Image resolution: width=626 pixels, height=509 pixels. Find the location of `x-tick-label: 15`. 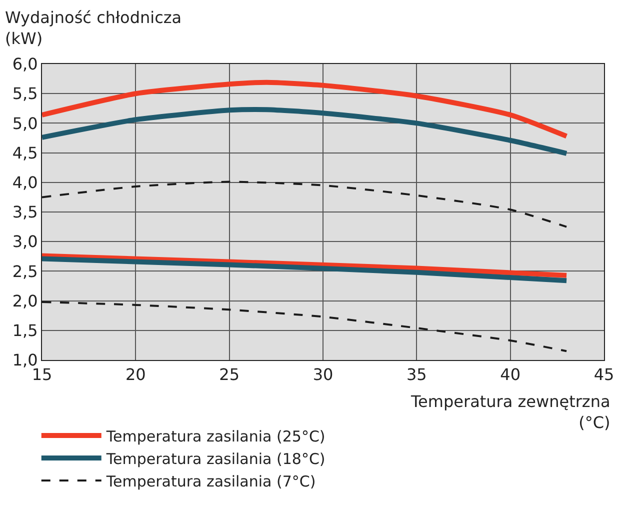

x-tick-label: 15 is located at coordinates (42, 374).